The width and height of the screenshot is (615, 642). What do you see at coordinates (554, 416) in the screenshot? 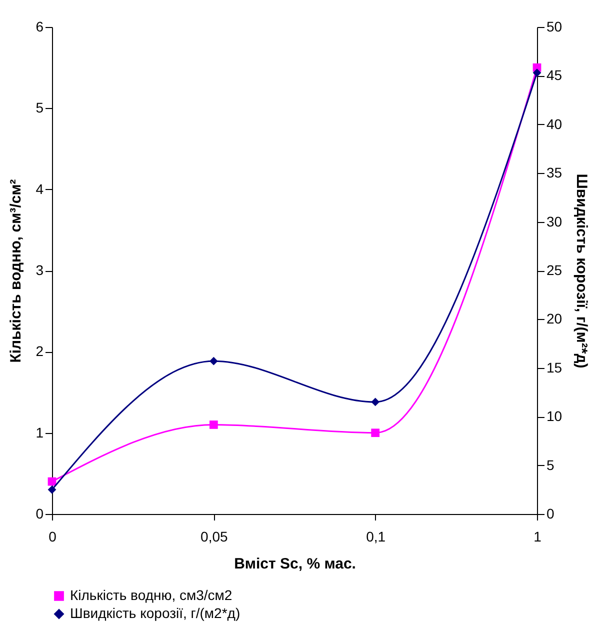
I see `y2-tick-label: 10` at bounding box center [554, 416].